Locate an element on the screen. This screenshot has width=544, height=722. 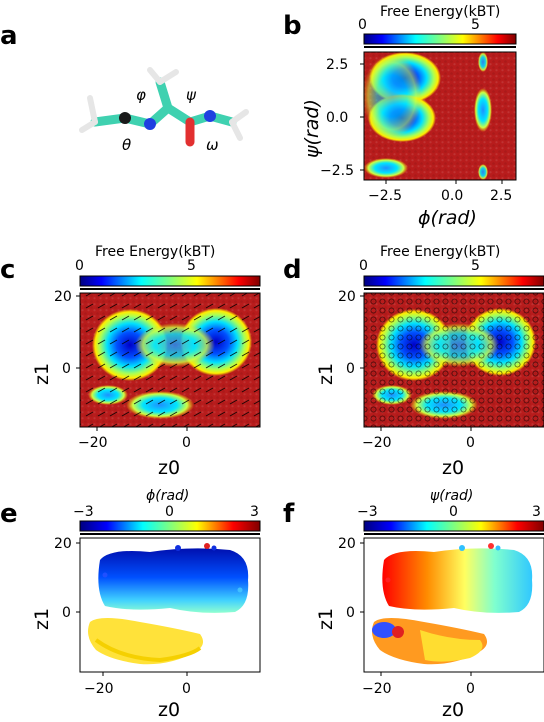
c-ytick-mid: 0 is located at coordinates (66, 369).